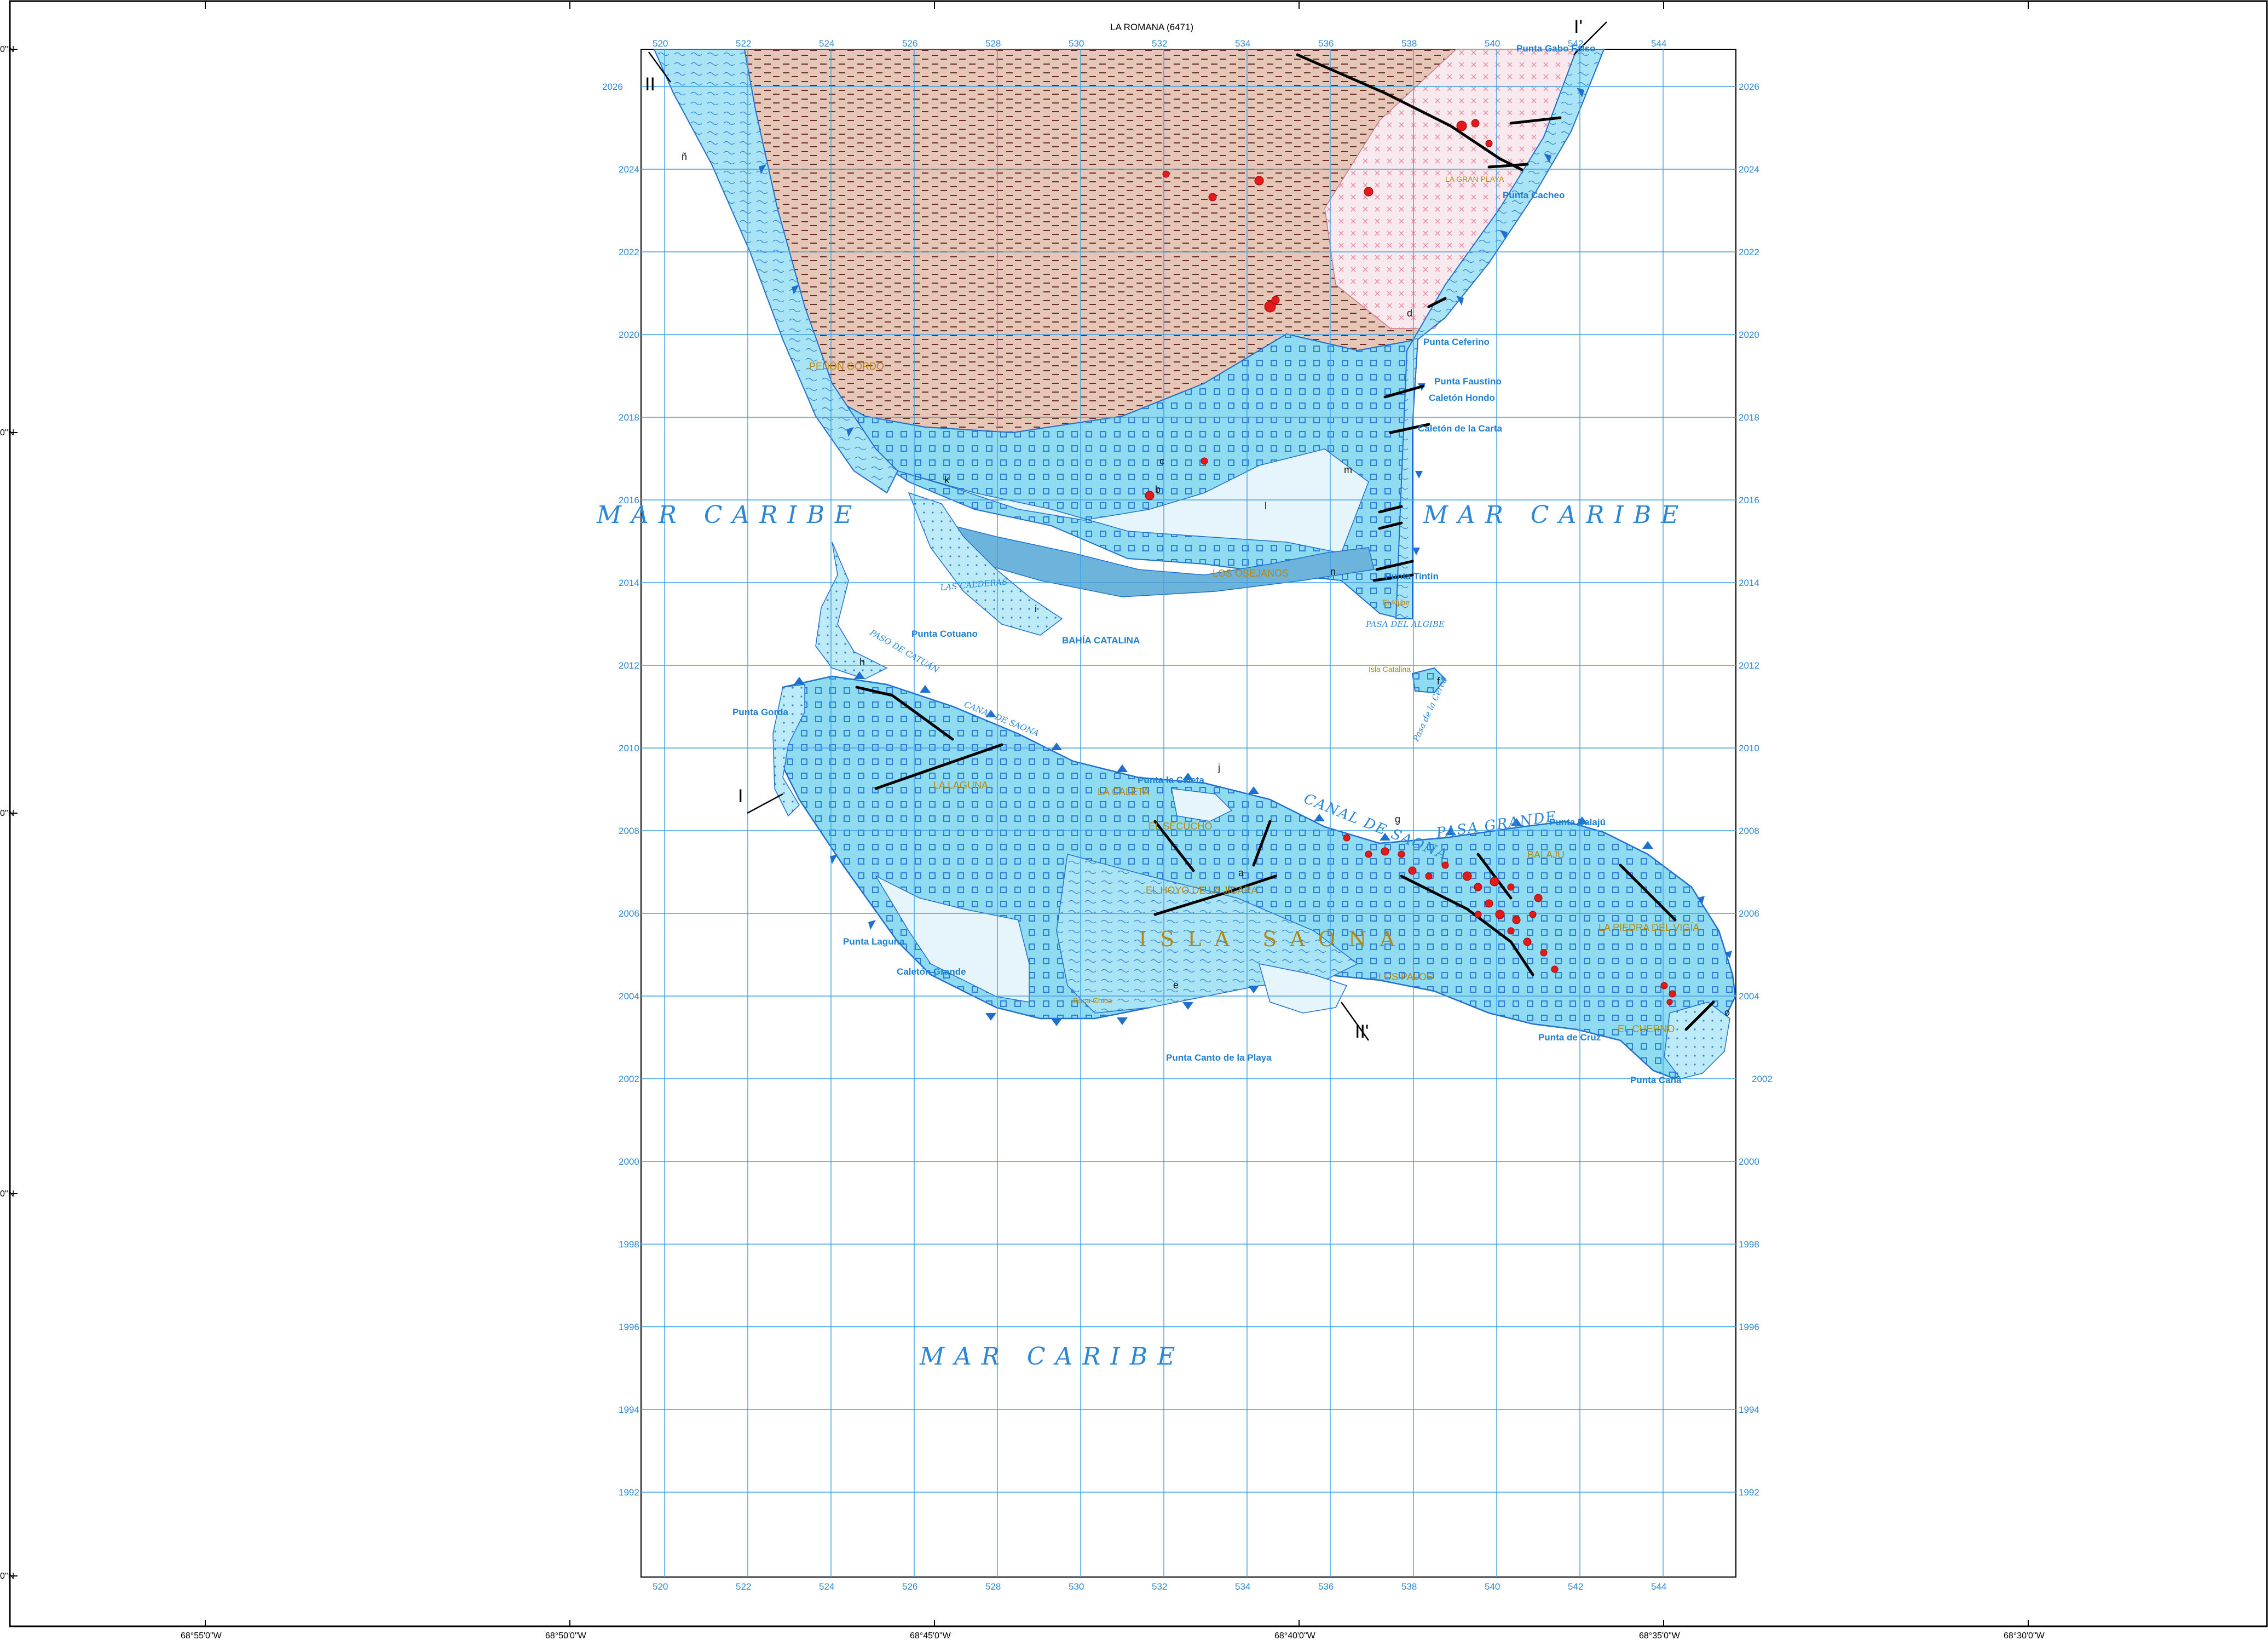  What do you see at coordinates (1749, 665) in the screenshot?
I see `northing-right-2012: 2012` at bounding box center [1749, 665].